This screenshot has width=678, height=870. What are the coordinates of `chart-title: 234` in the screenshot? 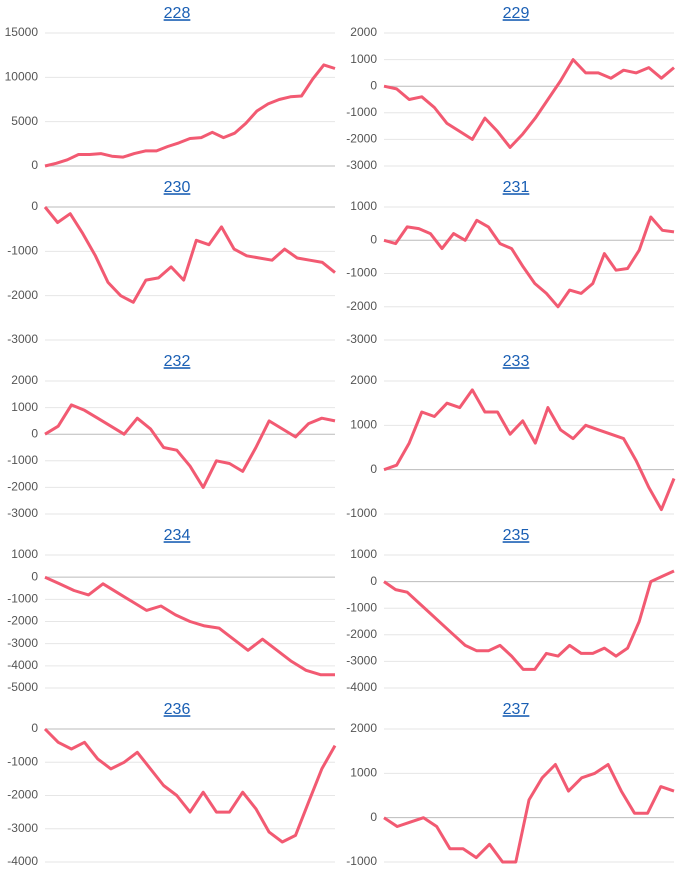 It's located at (177, 535).